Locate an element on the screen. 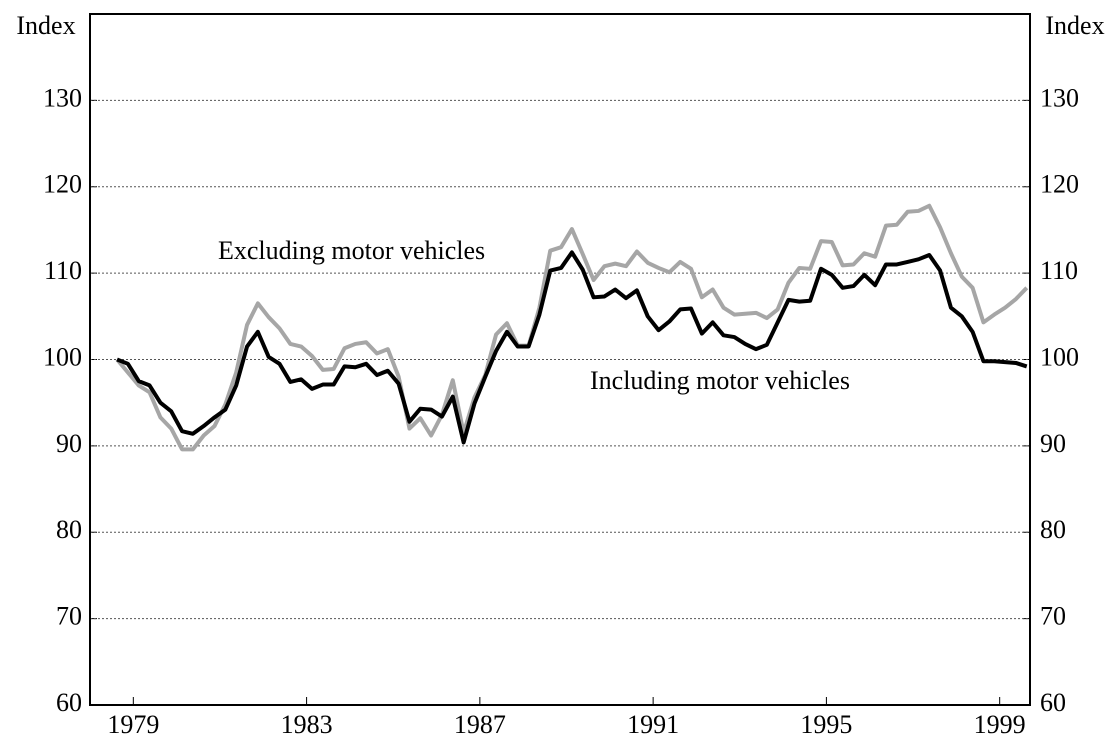 This screenshot has height=740, width=1114. y-tick-label: 90 is located at coordinates (69, 443).